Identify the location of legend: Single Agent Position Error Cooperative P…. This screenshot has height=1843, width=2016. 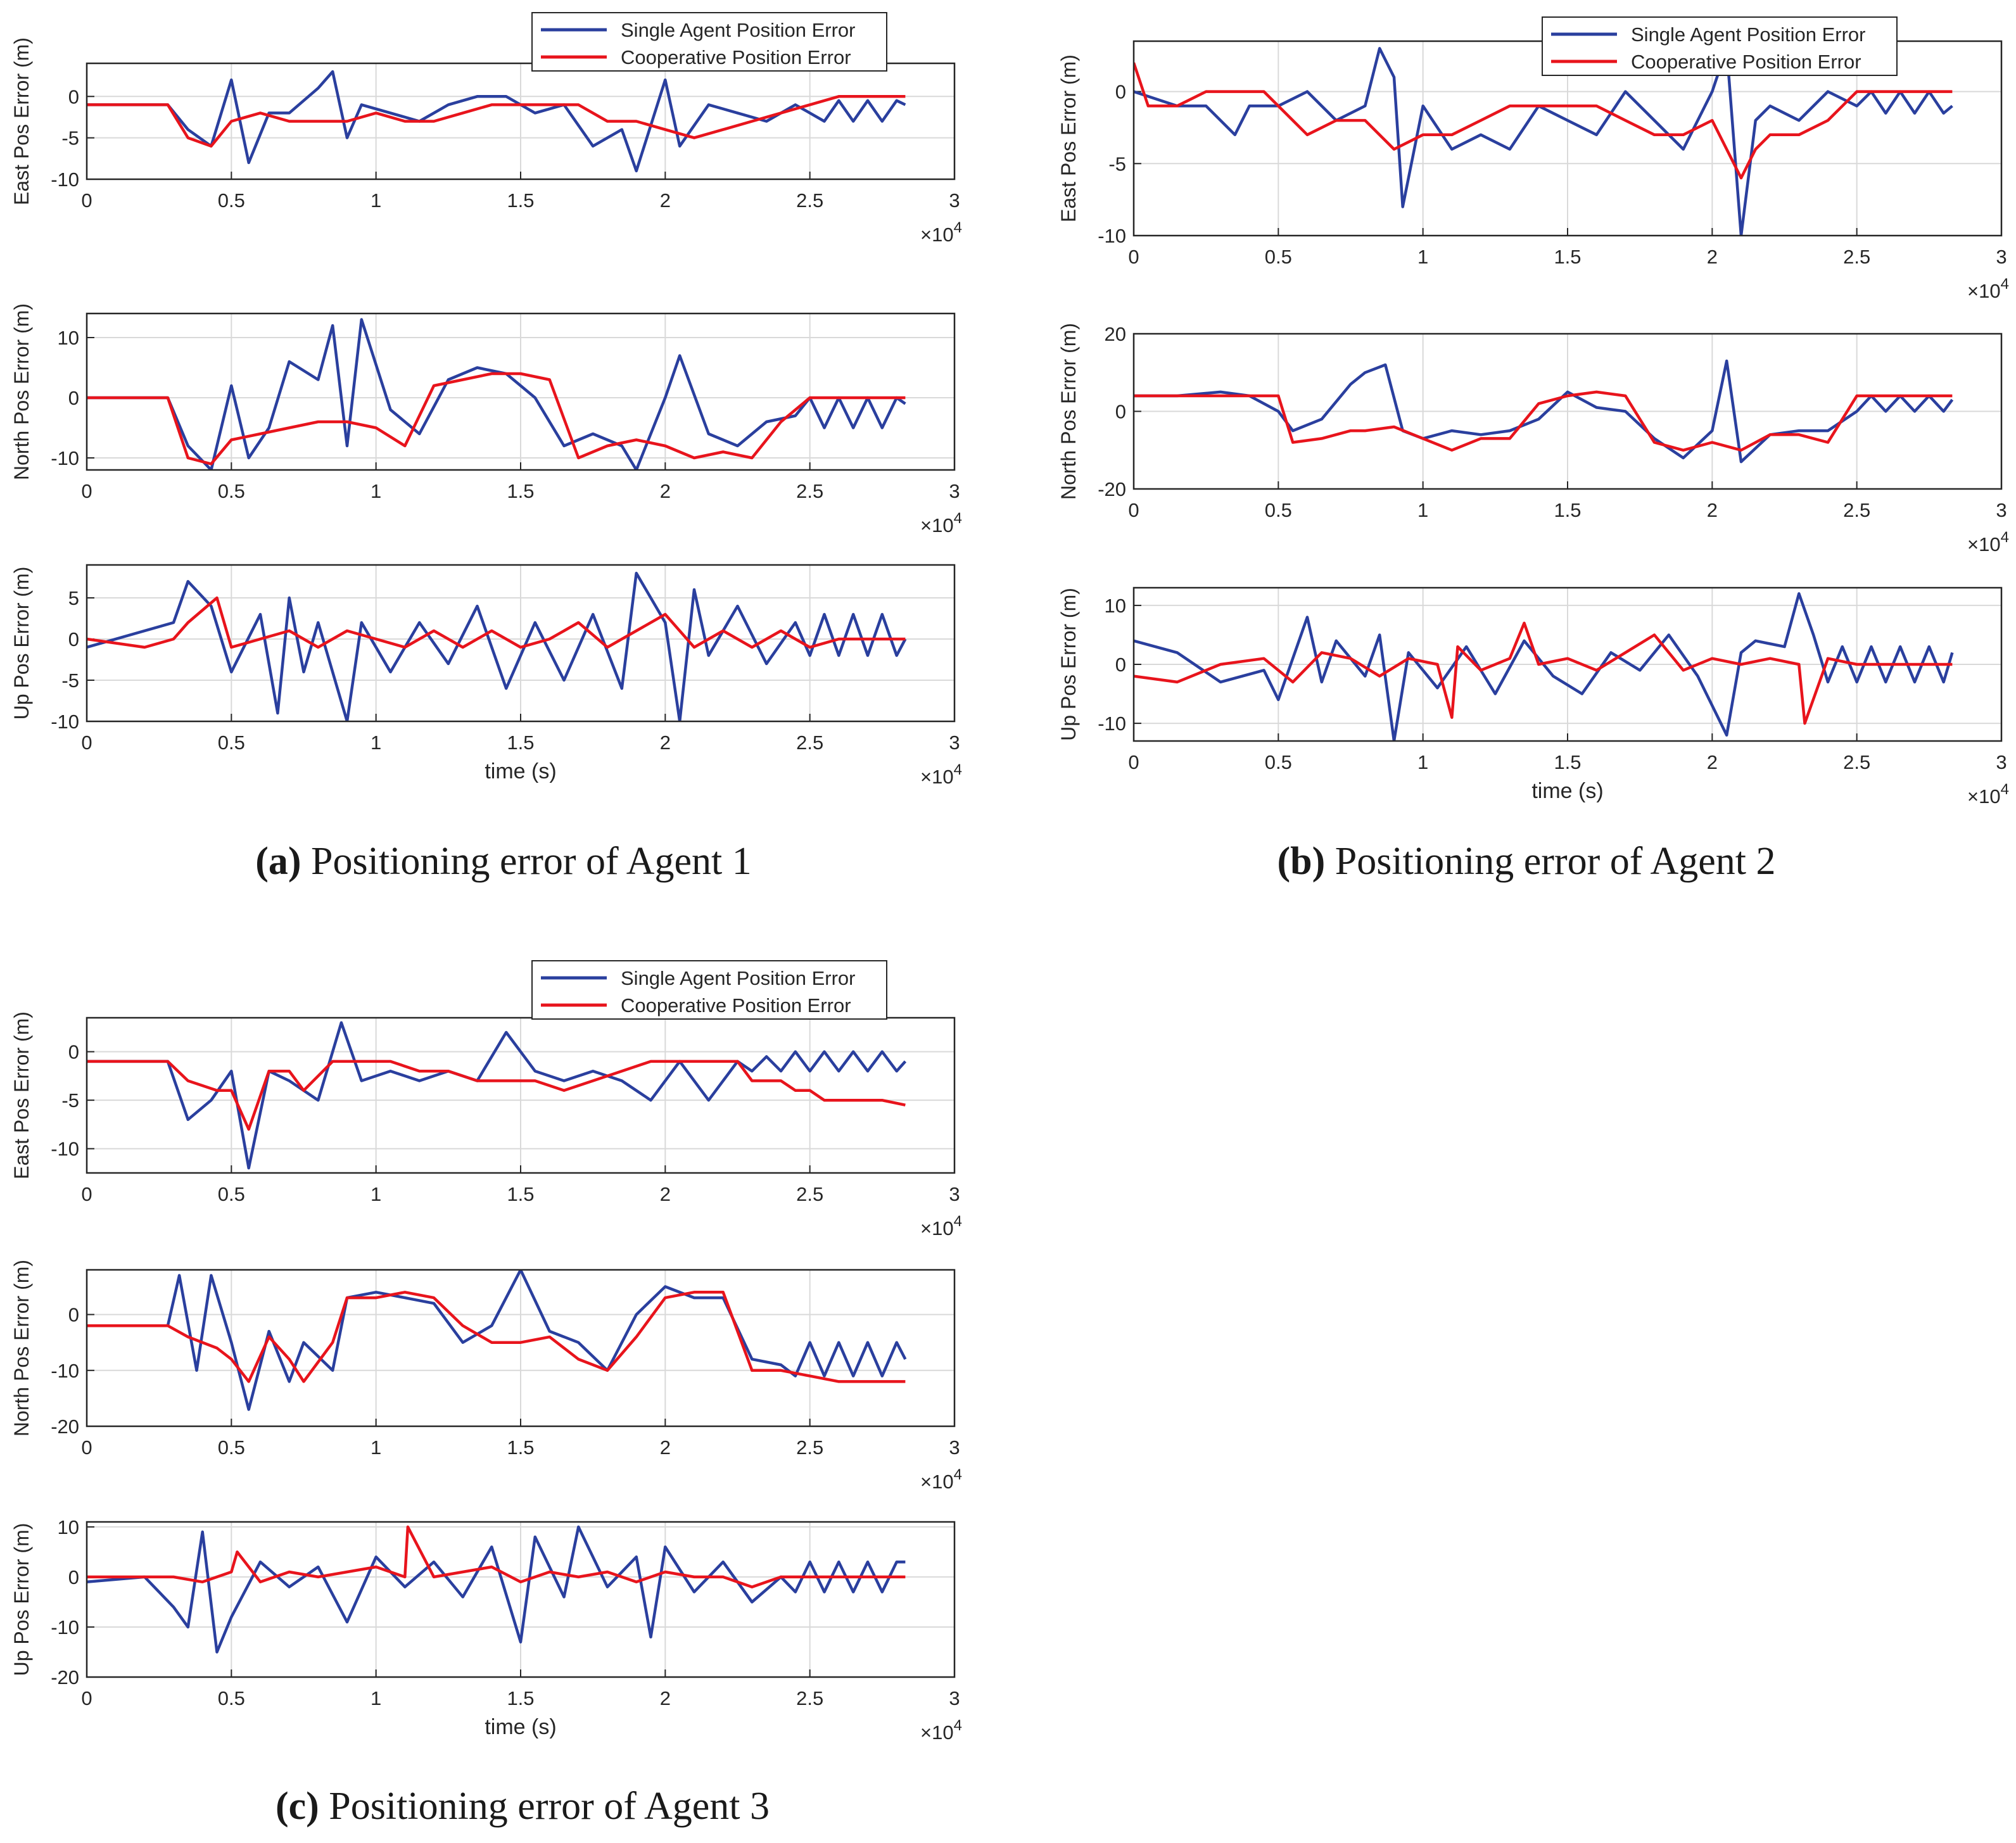
(709, 990).